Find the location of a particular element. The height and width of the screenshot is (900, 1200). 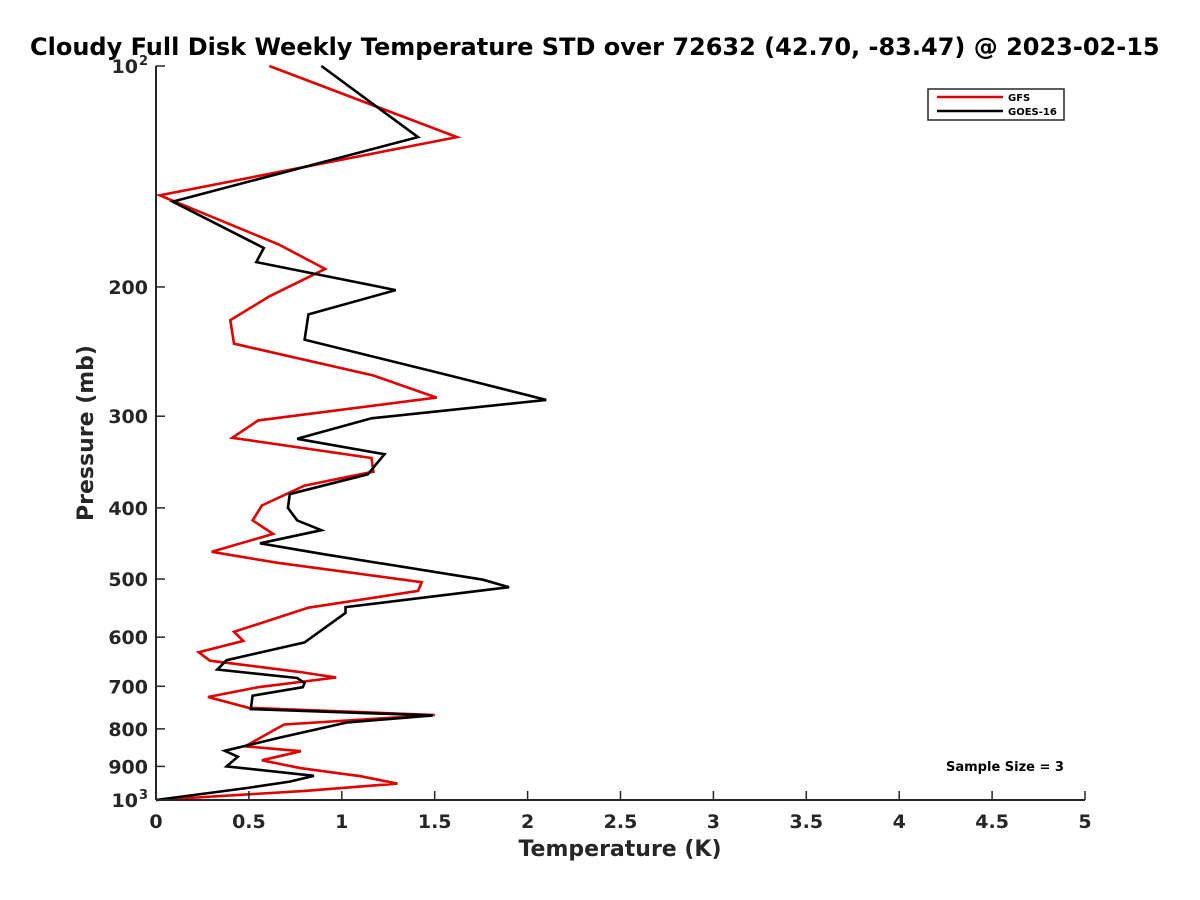

legend-box is located at coordinates (996, 104).